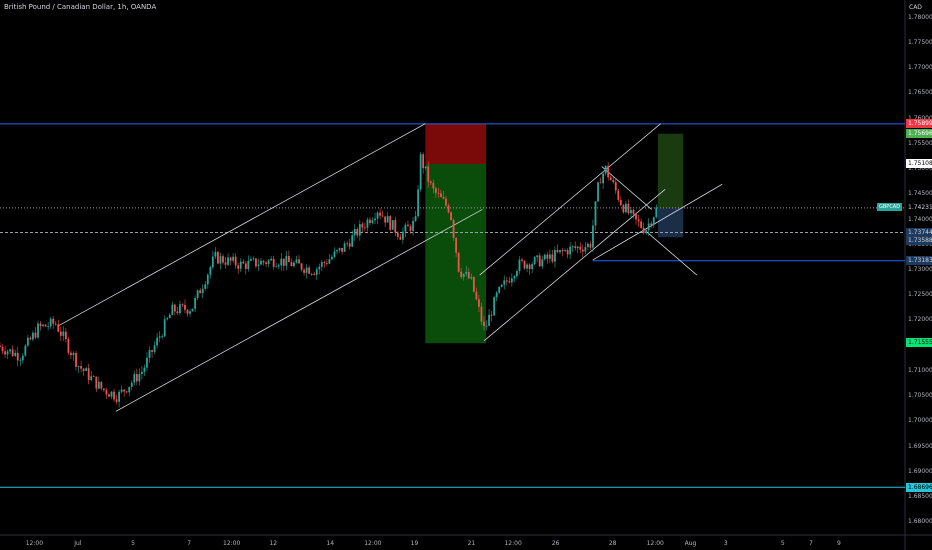  Describe the element at coordinates (330, 543) in the screenshot. I see `x-tick-label: 14` at that location.